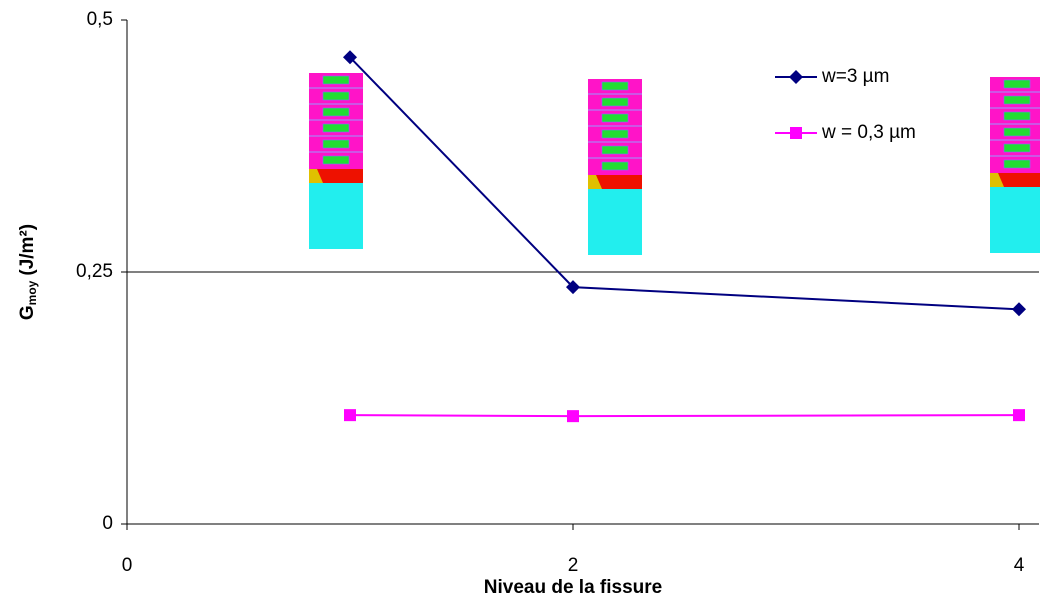  I want to click on y-axis-title: Gmoy (J/m²), so click(28, 272).